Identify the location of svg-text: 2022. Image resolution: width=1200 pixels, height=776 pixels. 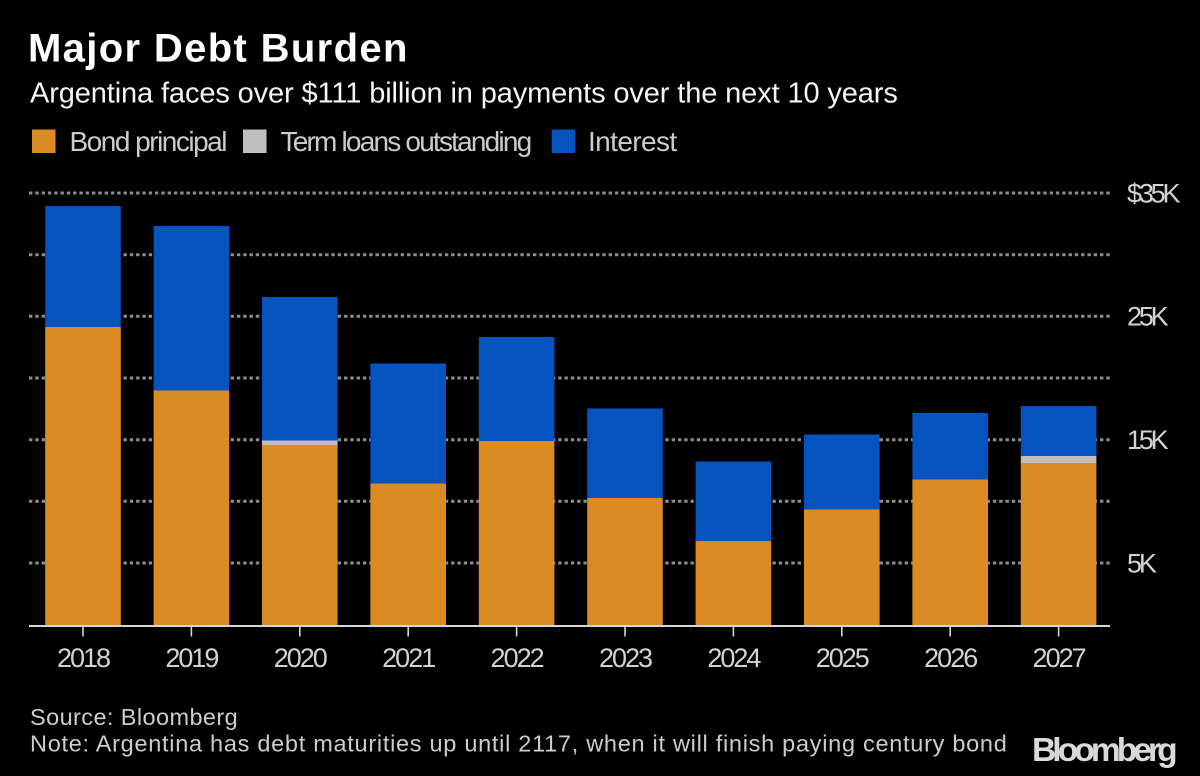
(517, 658).